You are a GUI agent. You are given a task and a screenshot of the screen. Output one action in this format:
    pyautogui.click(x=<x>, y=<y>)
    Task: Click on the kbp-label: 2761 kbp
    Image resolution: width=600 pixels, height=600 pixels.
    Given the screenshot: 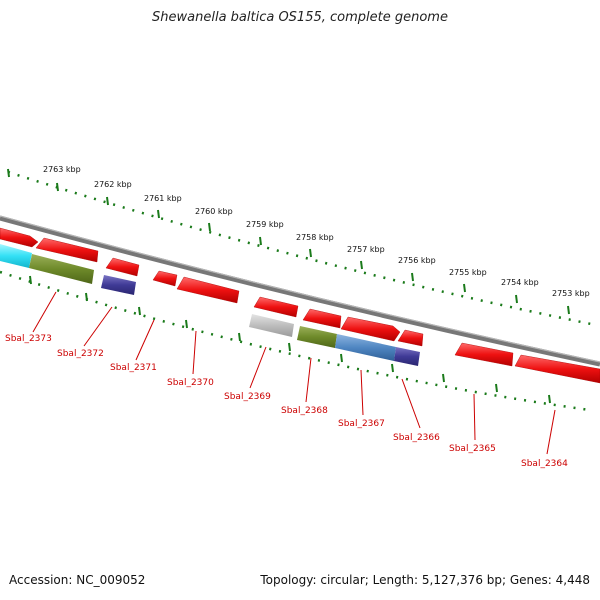 What is the action you would take?
    pyautogui.click(x=163, y=198)
    